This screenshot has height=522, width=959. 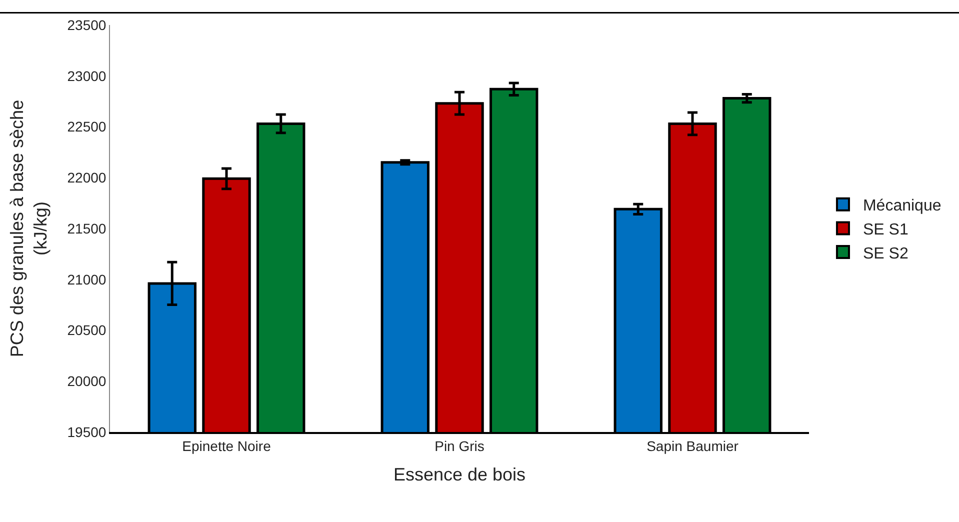 What do you see at coordinates (692, 446) in the screenshot?
I see `x-tick-label: Sapin Baumier` at bounding box center [692, 446].